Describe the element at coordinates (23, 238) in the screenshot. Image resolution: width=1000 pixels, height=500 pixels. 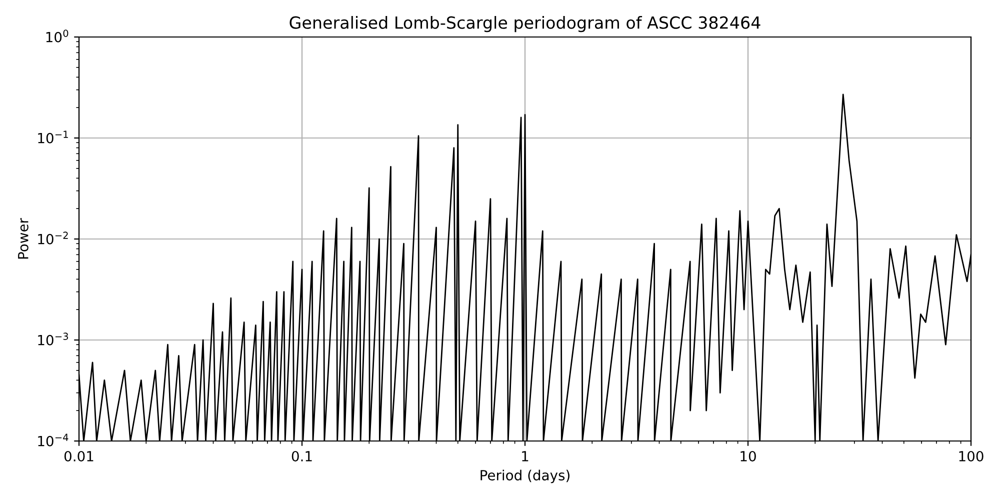
I see `y-axis-title: Power` at that location.